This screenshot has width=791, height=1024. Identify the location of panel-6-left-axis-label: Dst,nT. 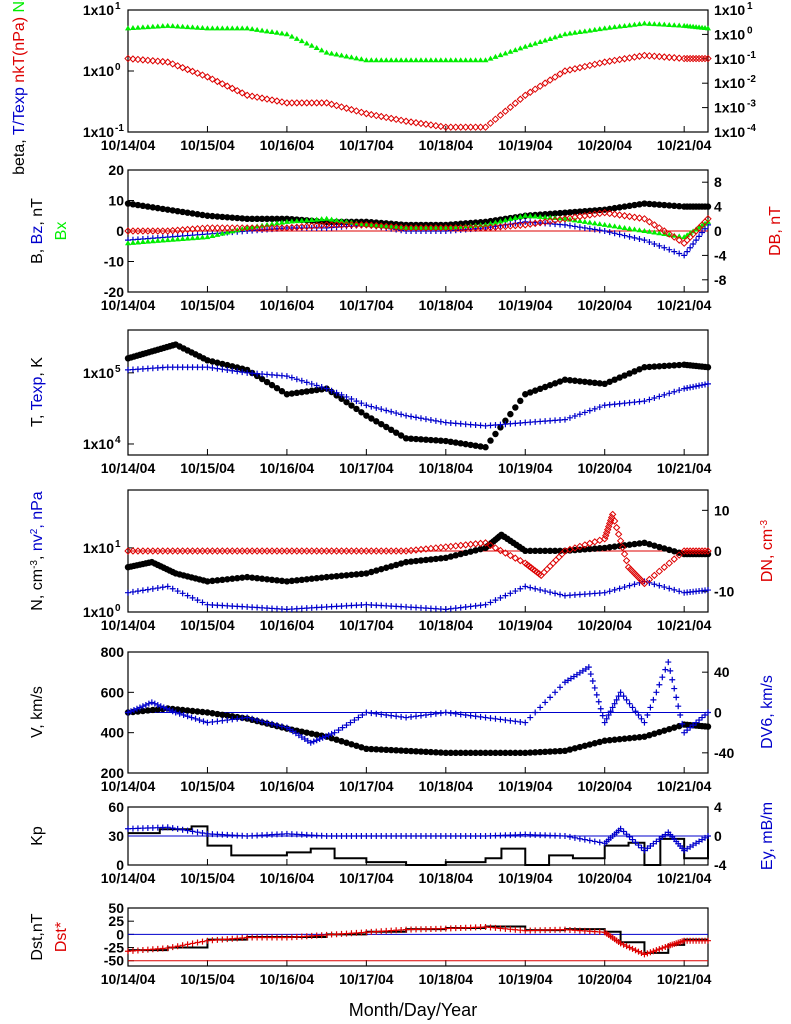
(37, 936).